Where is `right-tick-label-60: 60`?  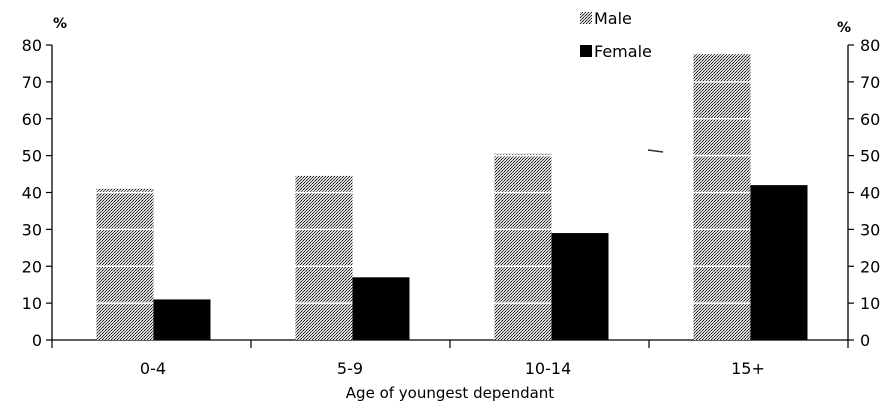
right-tick-label-60: 60 is located at coordinates (870, 119).